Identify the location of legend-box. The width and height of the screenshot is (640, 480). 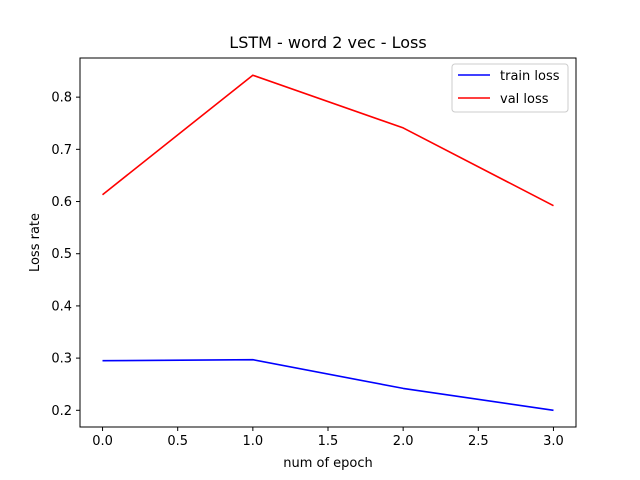
(510, 88).